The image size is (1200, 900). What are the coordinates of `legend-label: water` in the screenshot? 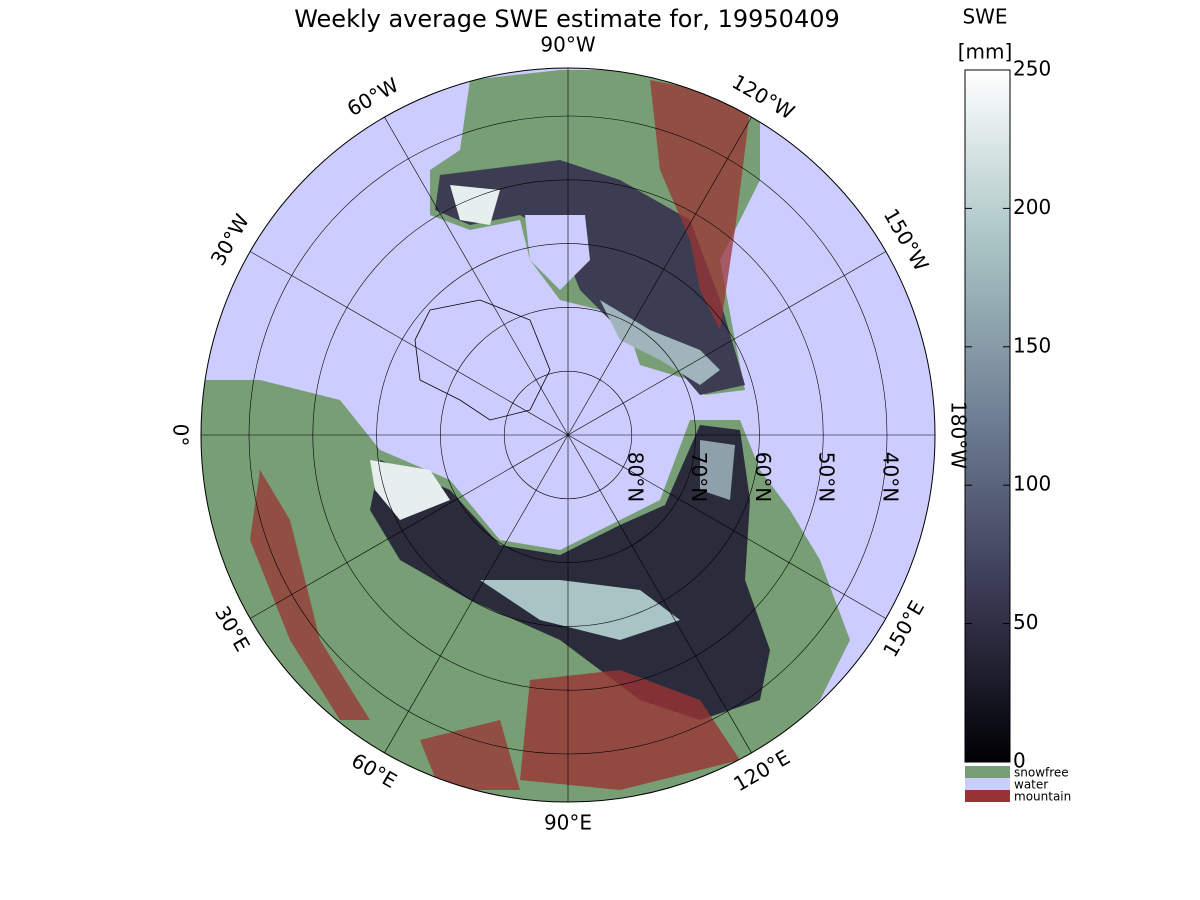 It's located at (1031, 785).